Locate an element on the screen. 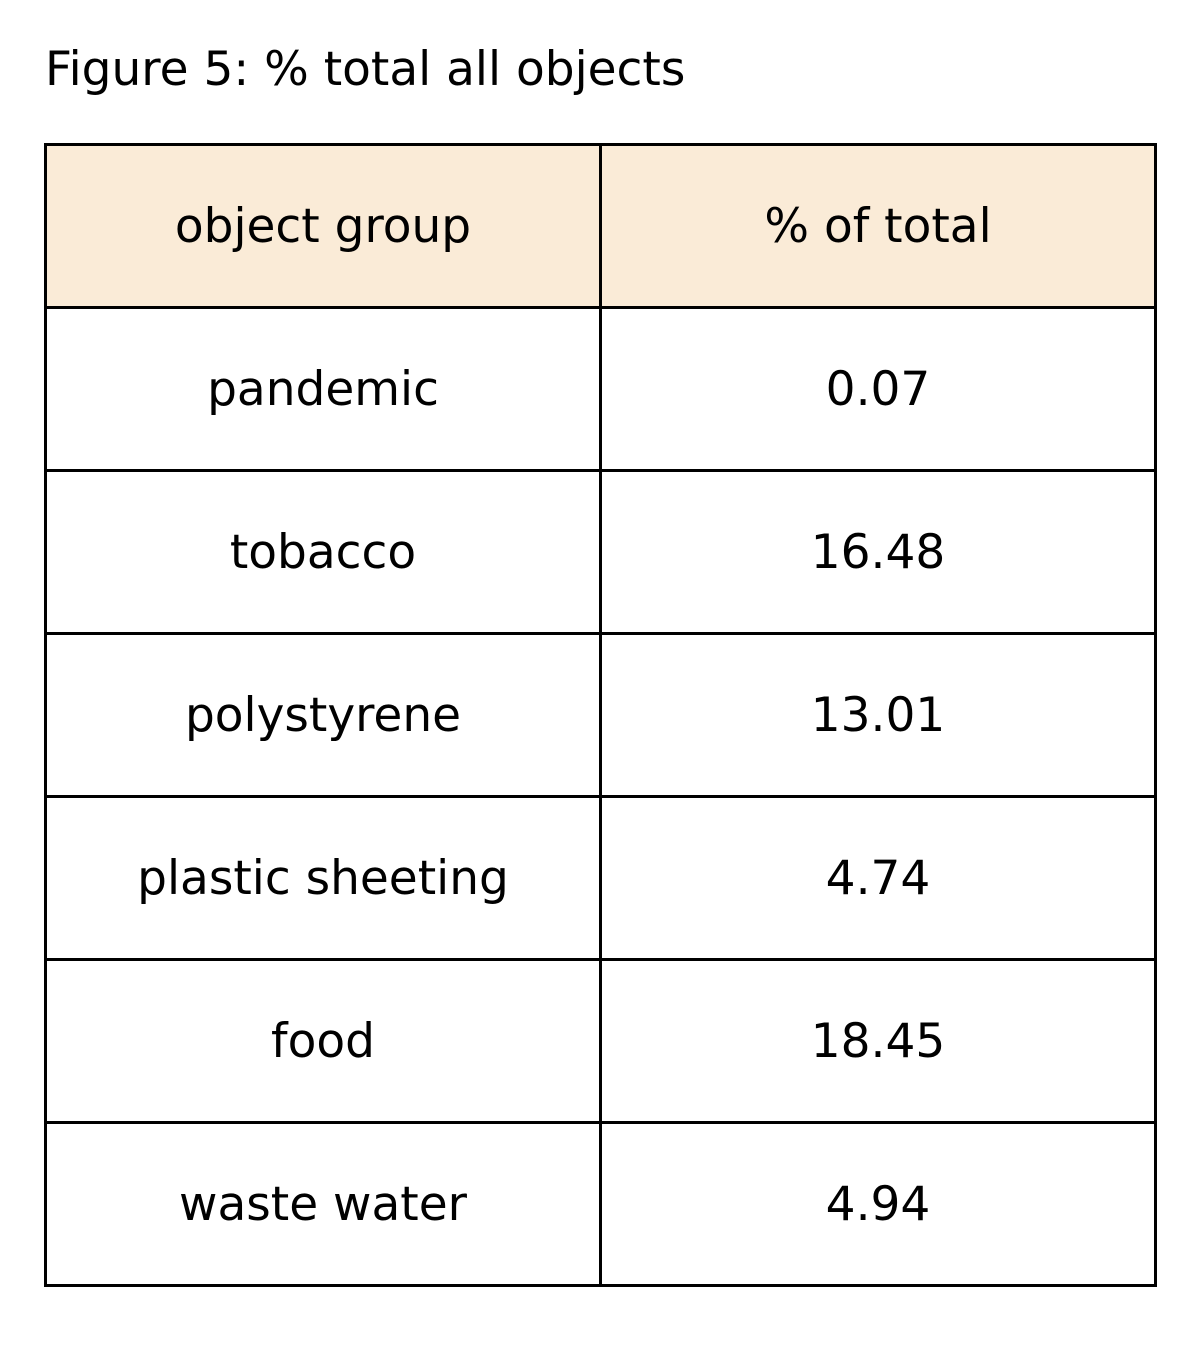 The height and width of the screenshot is (1350, 1200). cell-object-group: tobacco is located at coordinates (323, 552).